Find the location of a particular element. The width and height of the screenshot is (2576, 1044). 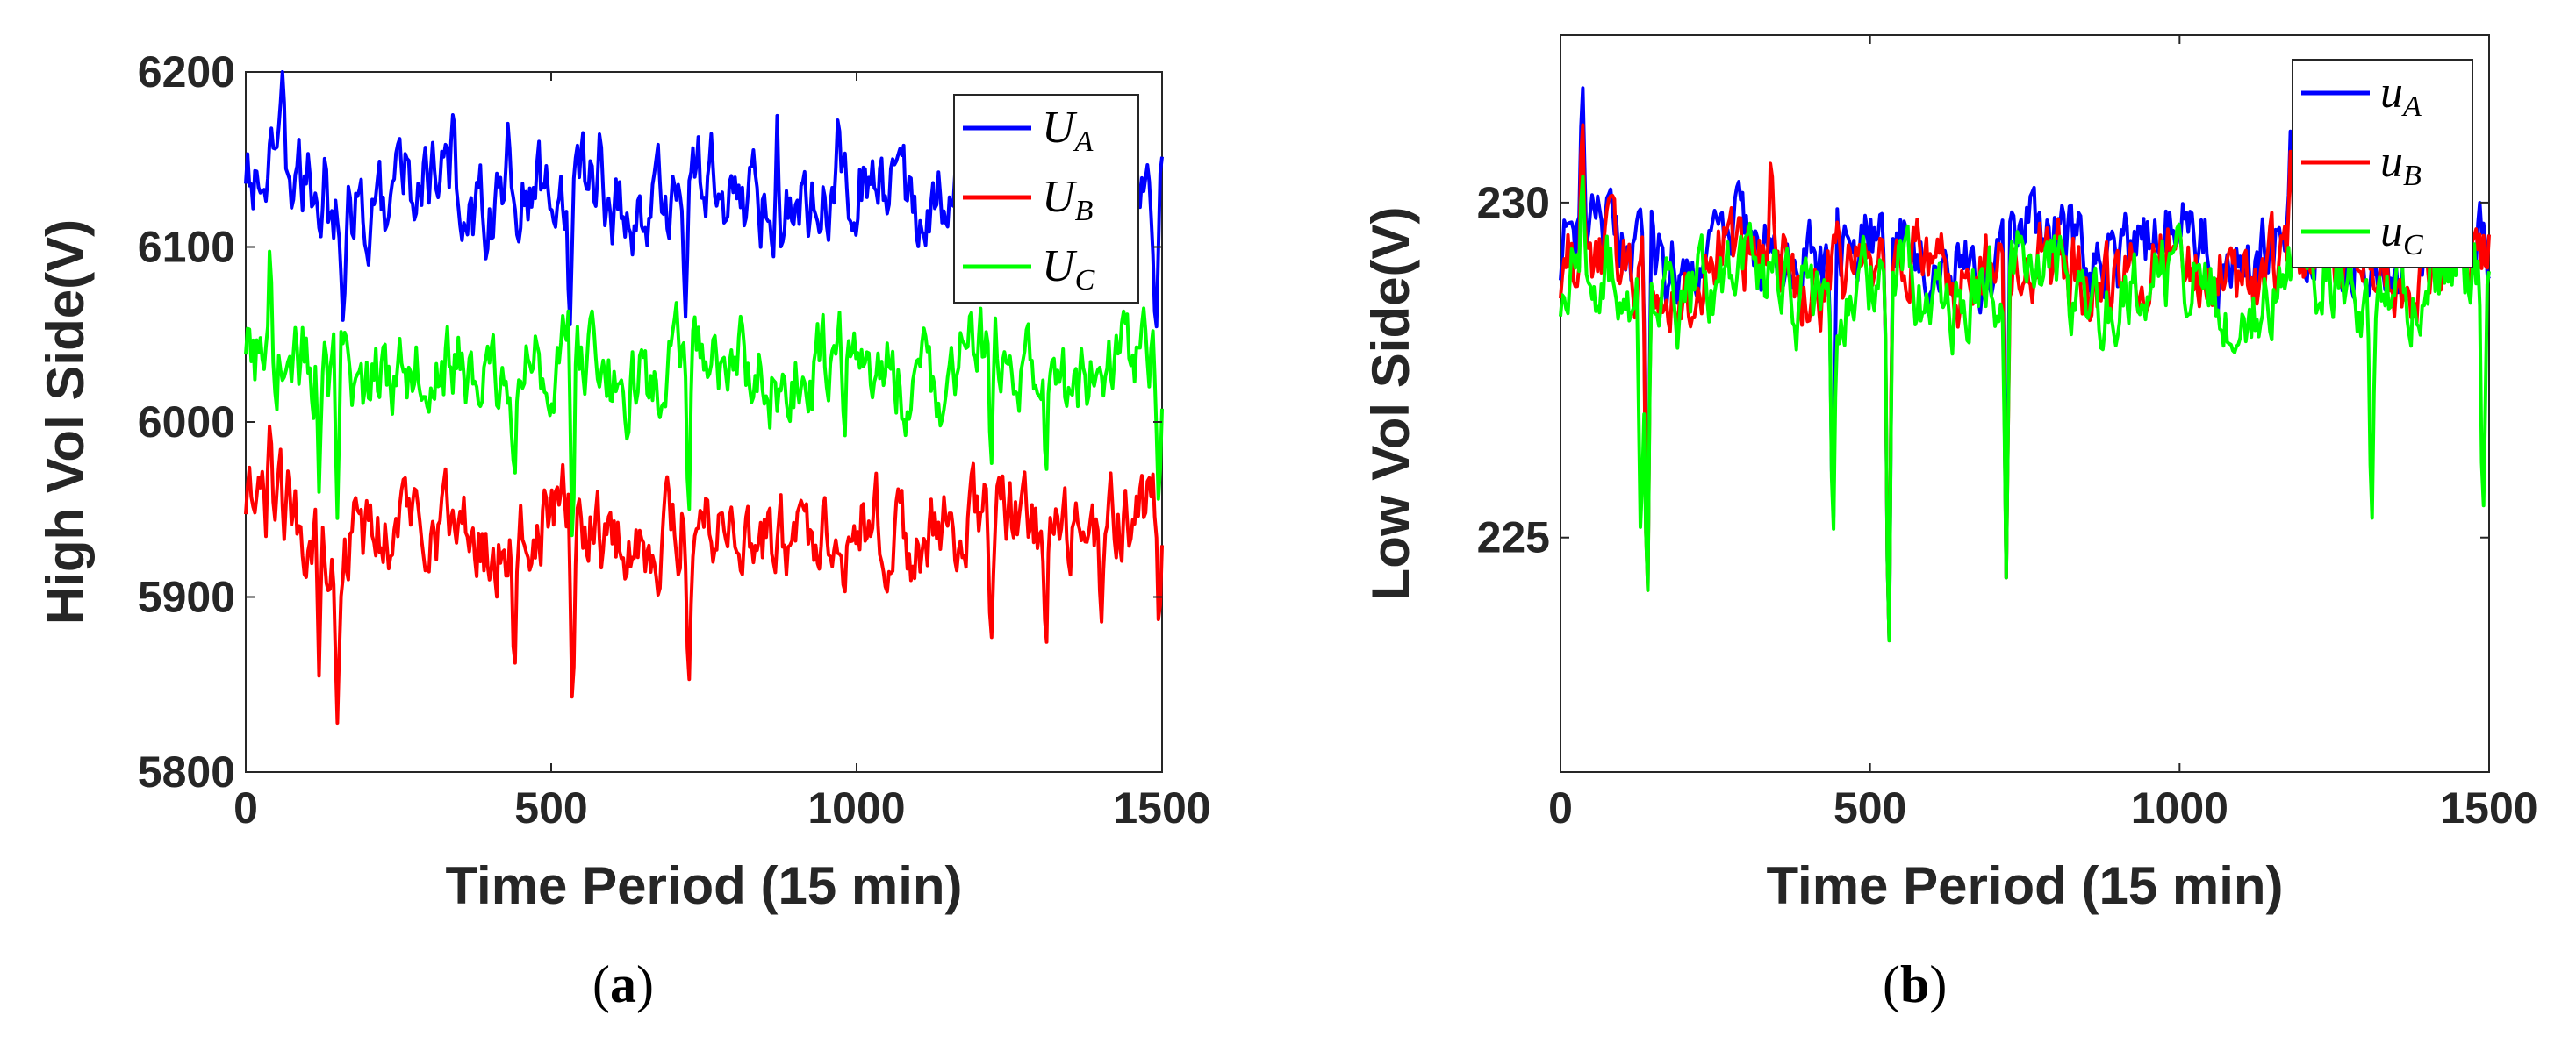

y-tick-label: 6000 is located at coordinates (186, 422).